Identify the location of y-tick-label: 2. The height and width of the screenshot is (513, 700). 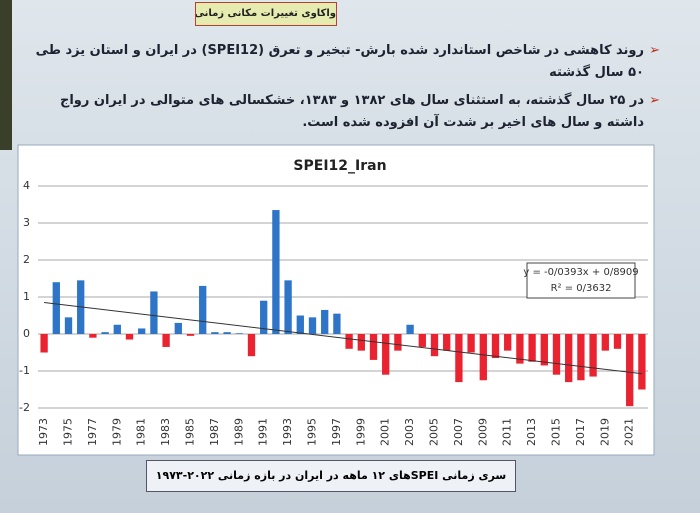
(26, 259).